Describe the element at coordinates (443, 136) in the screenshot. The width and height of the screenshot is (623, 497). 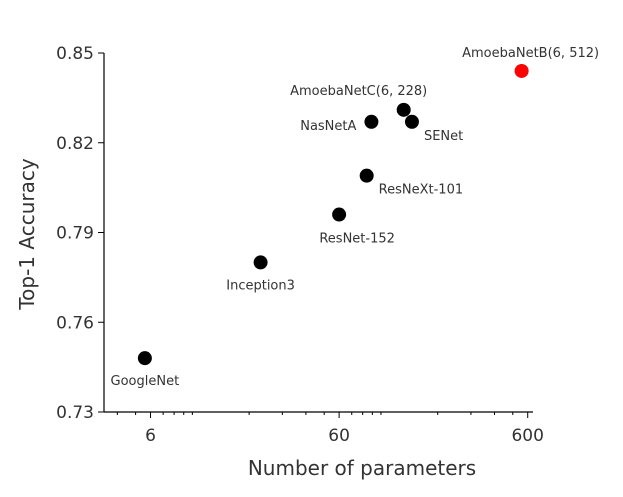
I see `data-point-label: SENet` at that location.